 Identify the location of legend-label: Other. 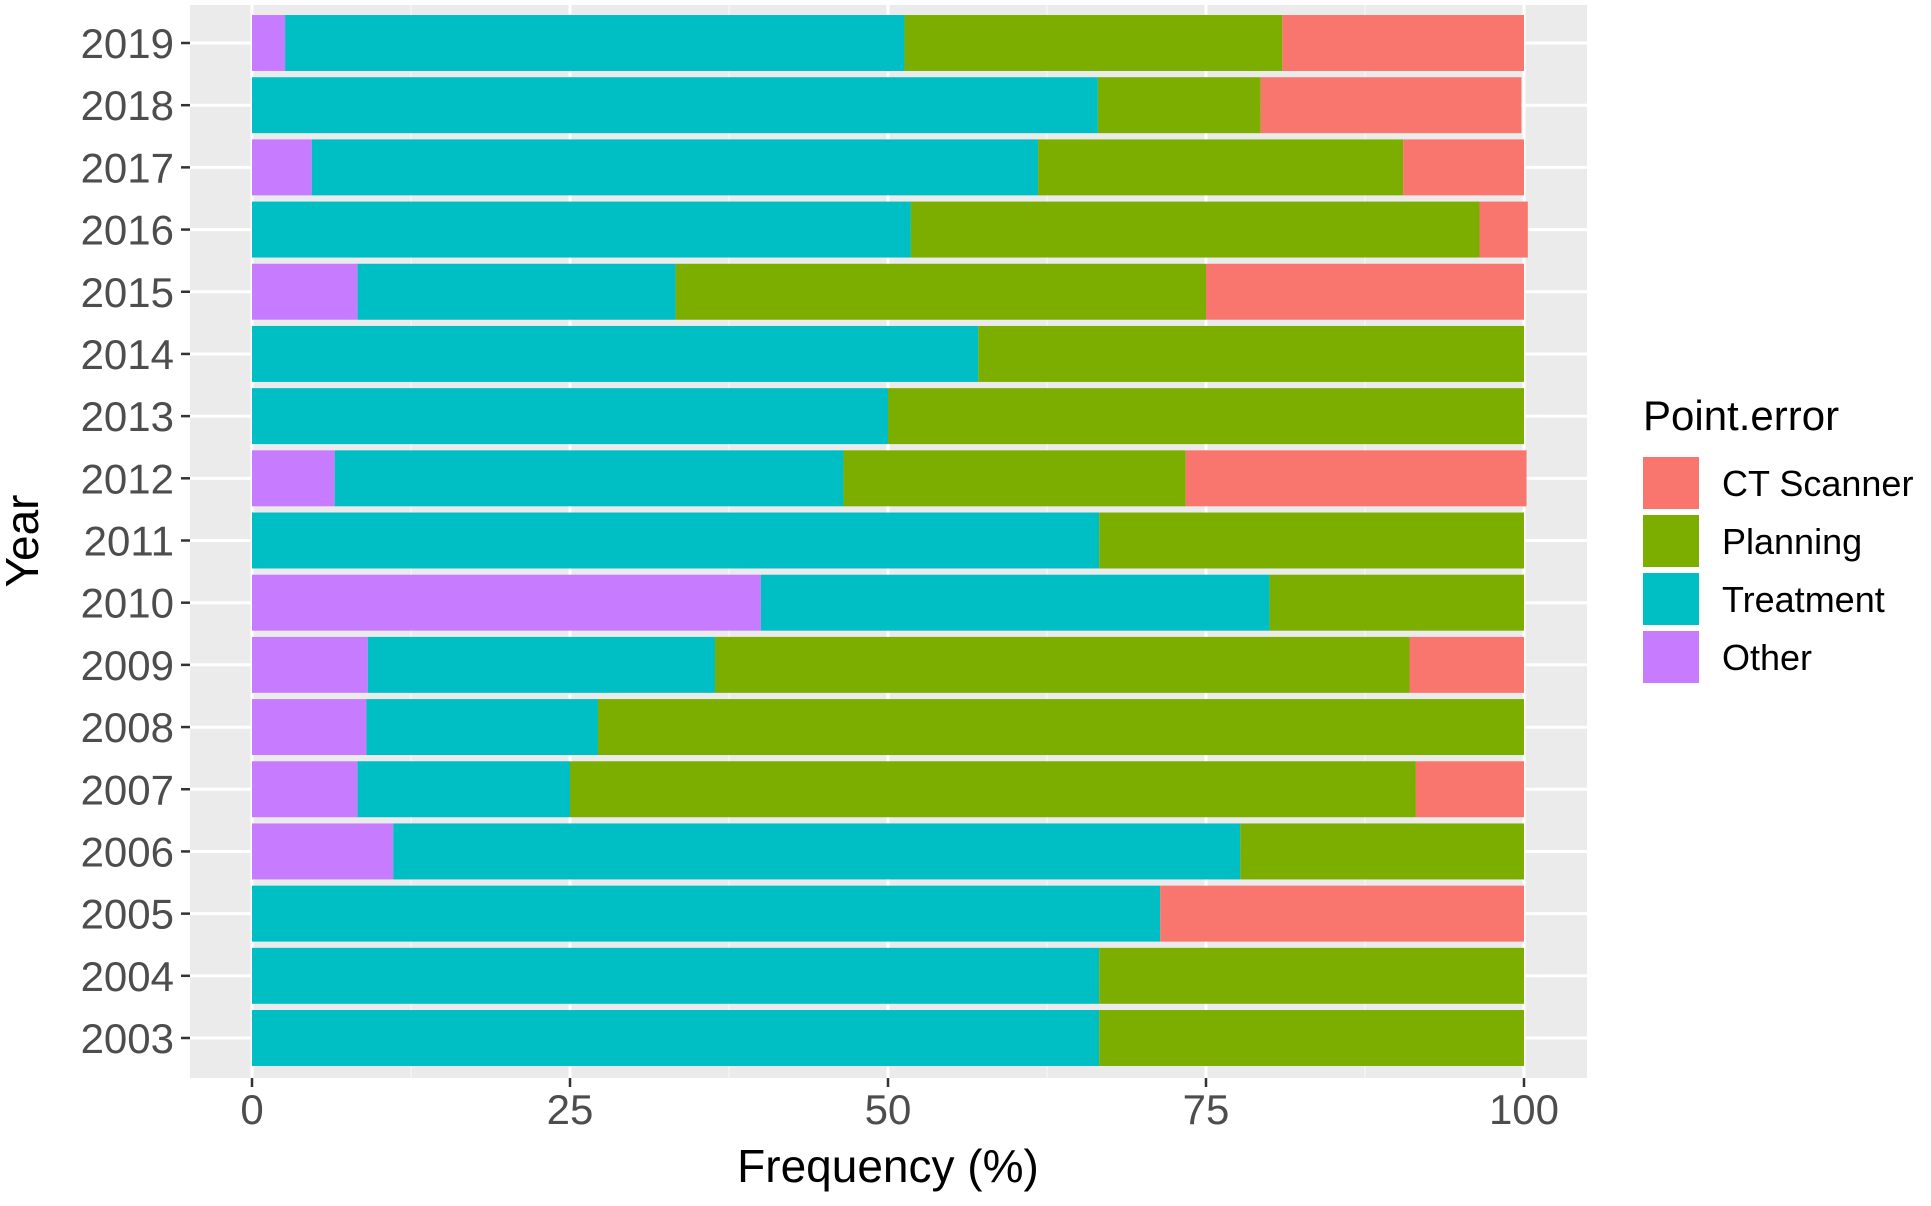
(1767, 657).